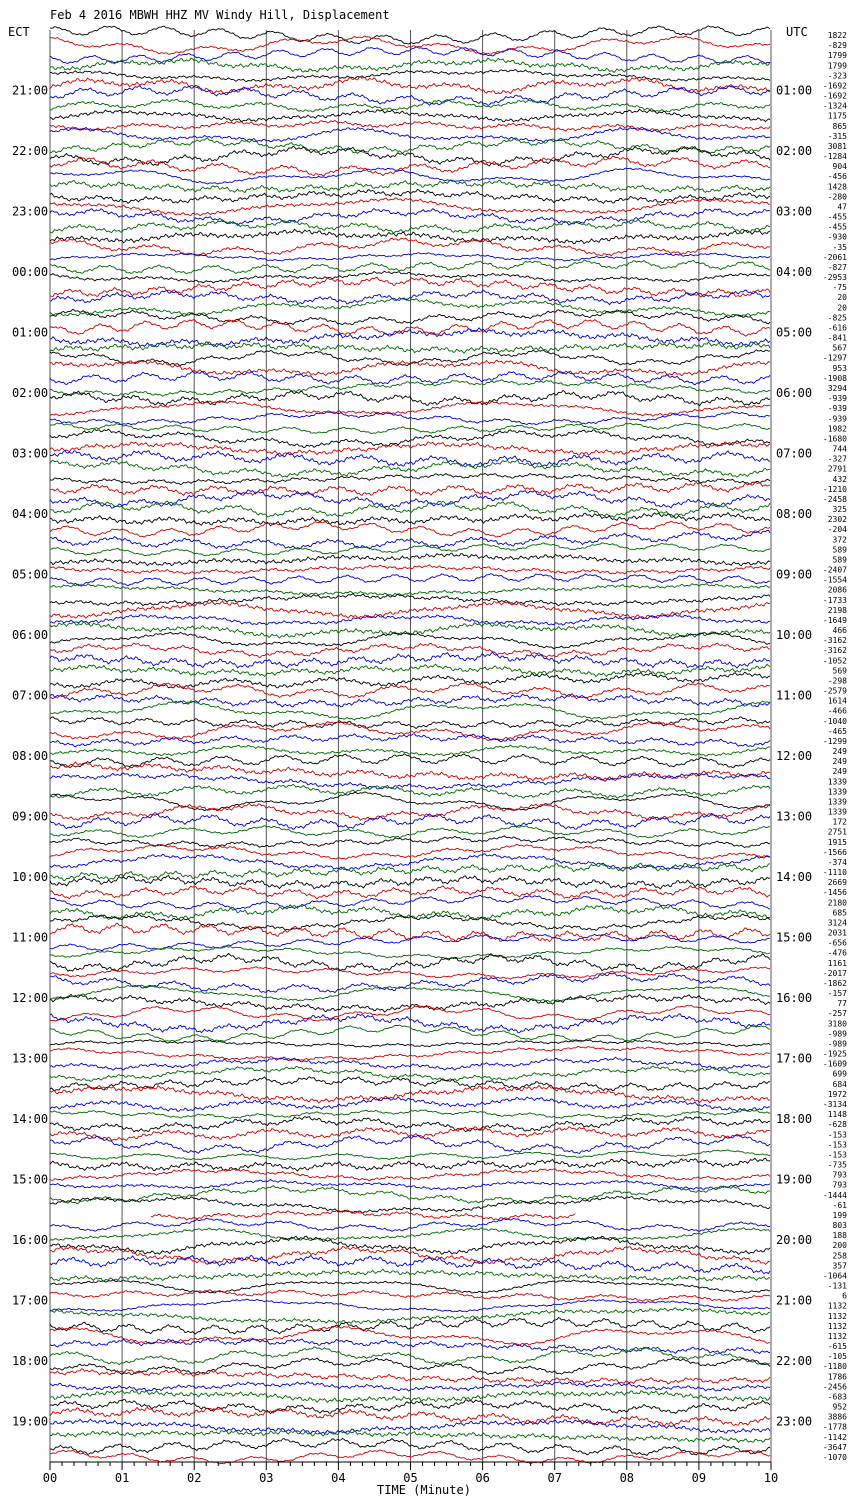  Describe the element at coordinates (338, 1478) in the screenshot. I see `x-tick-label: 04` at that location.